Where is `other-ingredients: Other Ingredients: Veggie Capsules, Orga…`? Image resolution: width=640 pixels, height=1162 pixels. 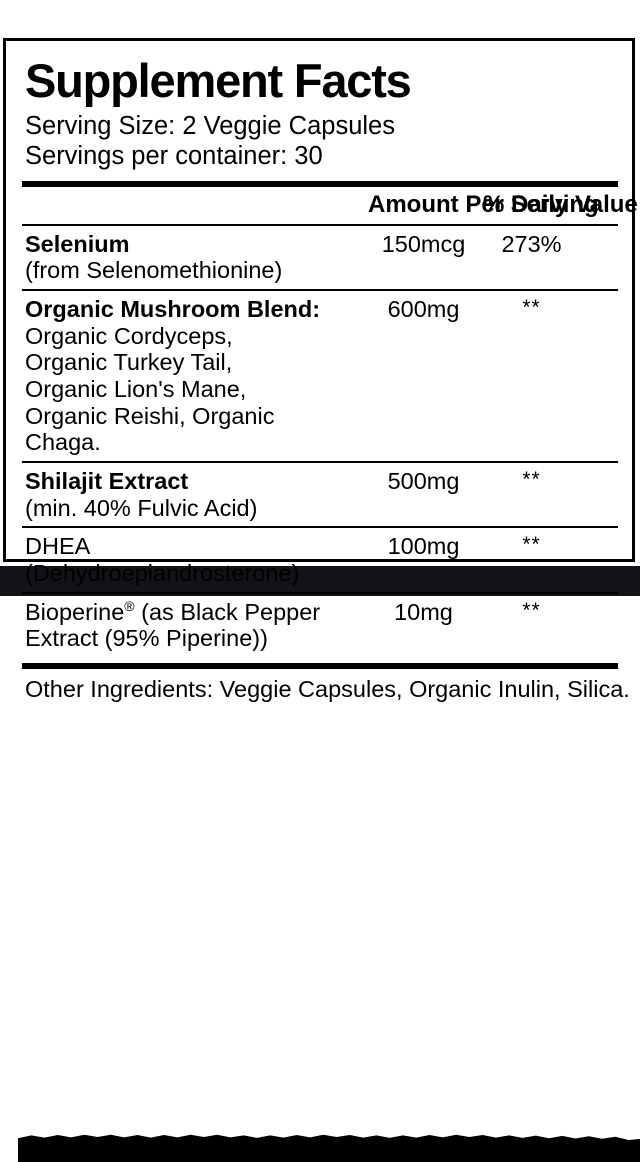 other-ingredients: Other Ingredients: Veggie Capsules, Orga… is located at coordinates (327, 689).